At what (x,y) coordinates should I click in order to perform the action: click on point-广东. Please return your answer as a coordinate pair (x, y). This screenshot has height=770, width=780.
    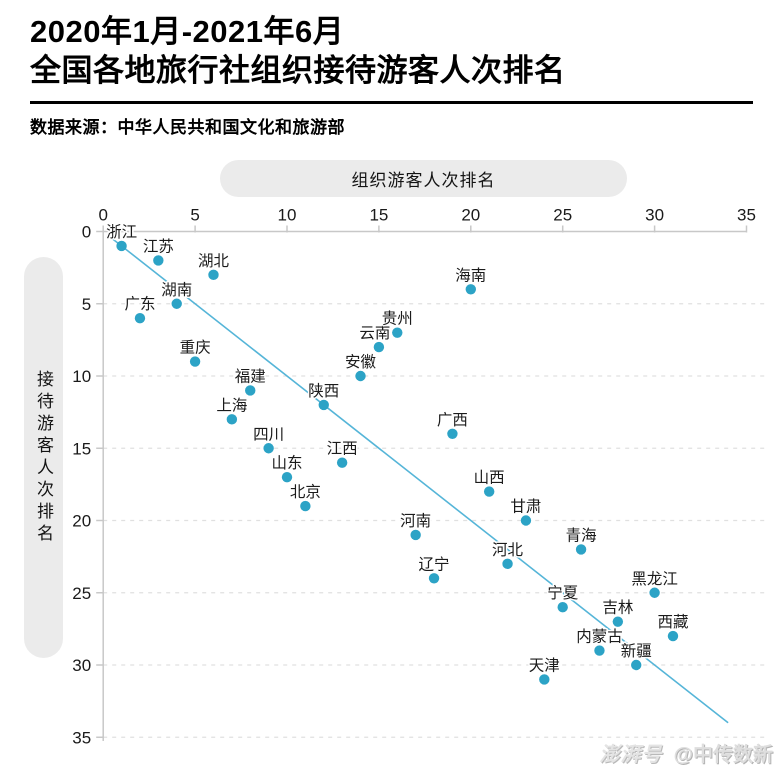
    Looking at the image, I should click on (140, 318).